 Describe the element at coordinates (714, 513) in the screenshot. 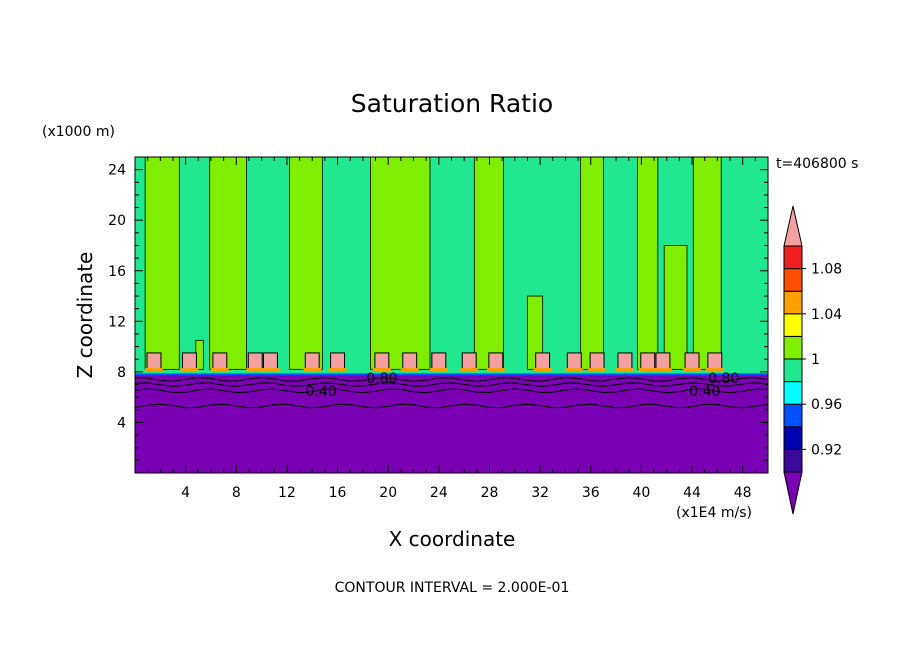

I see `x-unit-label: (x1E4 m/s)` at that location.